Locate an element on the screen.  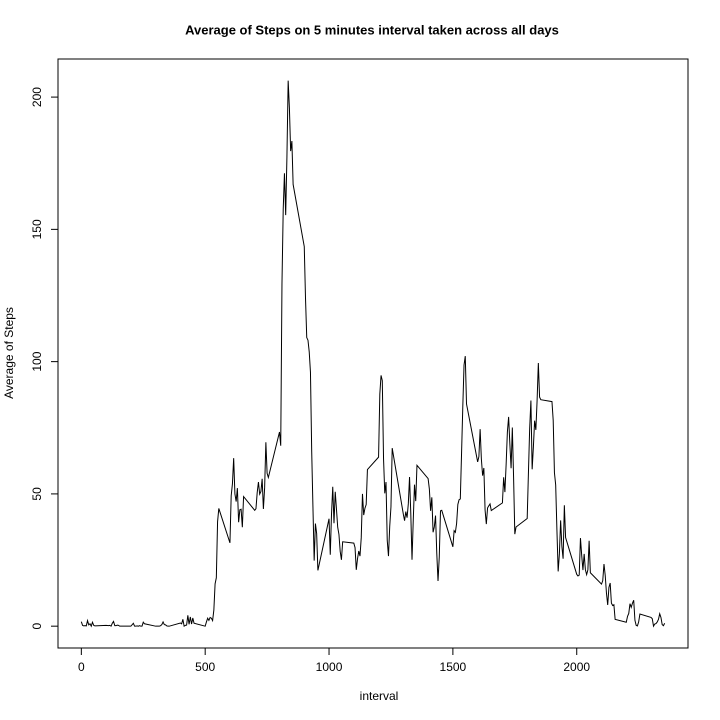
y-tick-label: 100 is located at coordinates (37, 361).